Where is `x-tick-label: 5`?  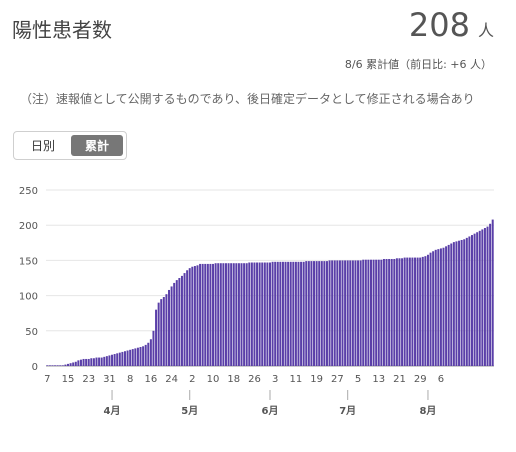
x-tick-label: 5 is located at coordinates (358, 379).